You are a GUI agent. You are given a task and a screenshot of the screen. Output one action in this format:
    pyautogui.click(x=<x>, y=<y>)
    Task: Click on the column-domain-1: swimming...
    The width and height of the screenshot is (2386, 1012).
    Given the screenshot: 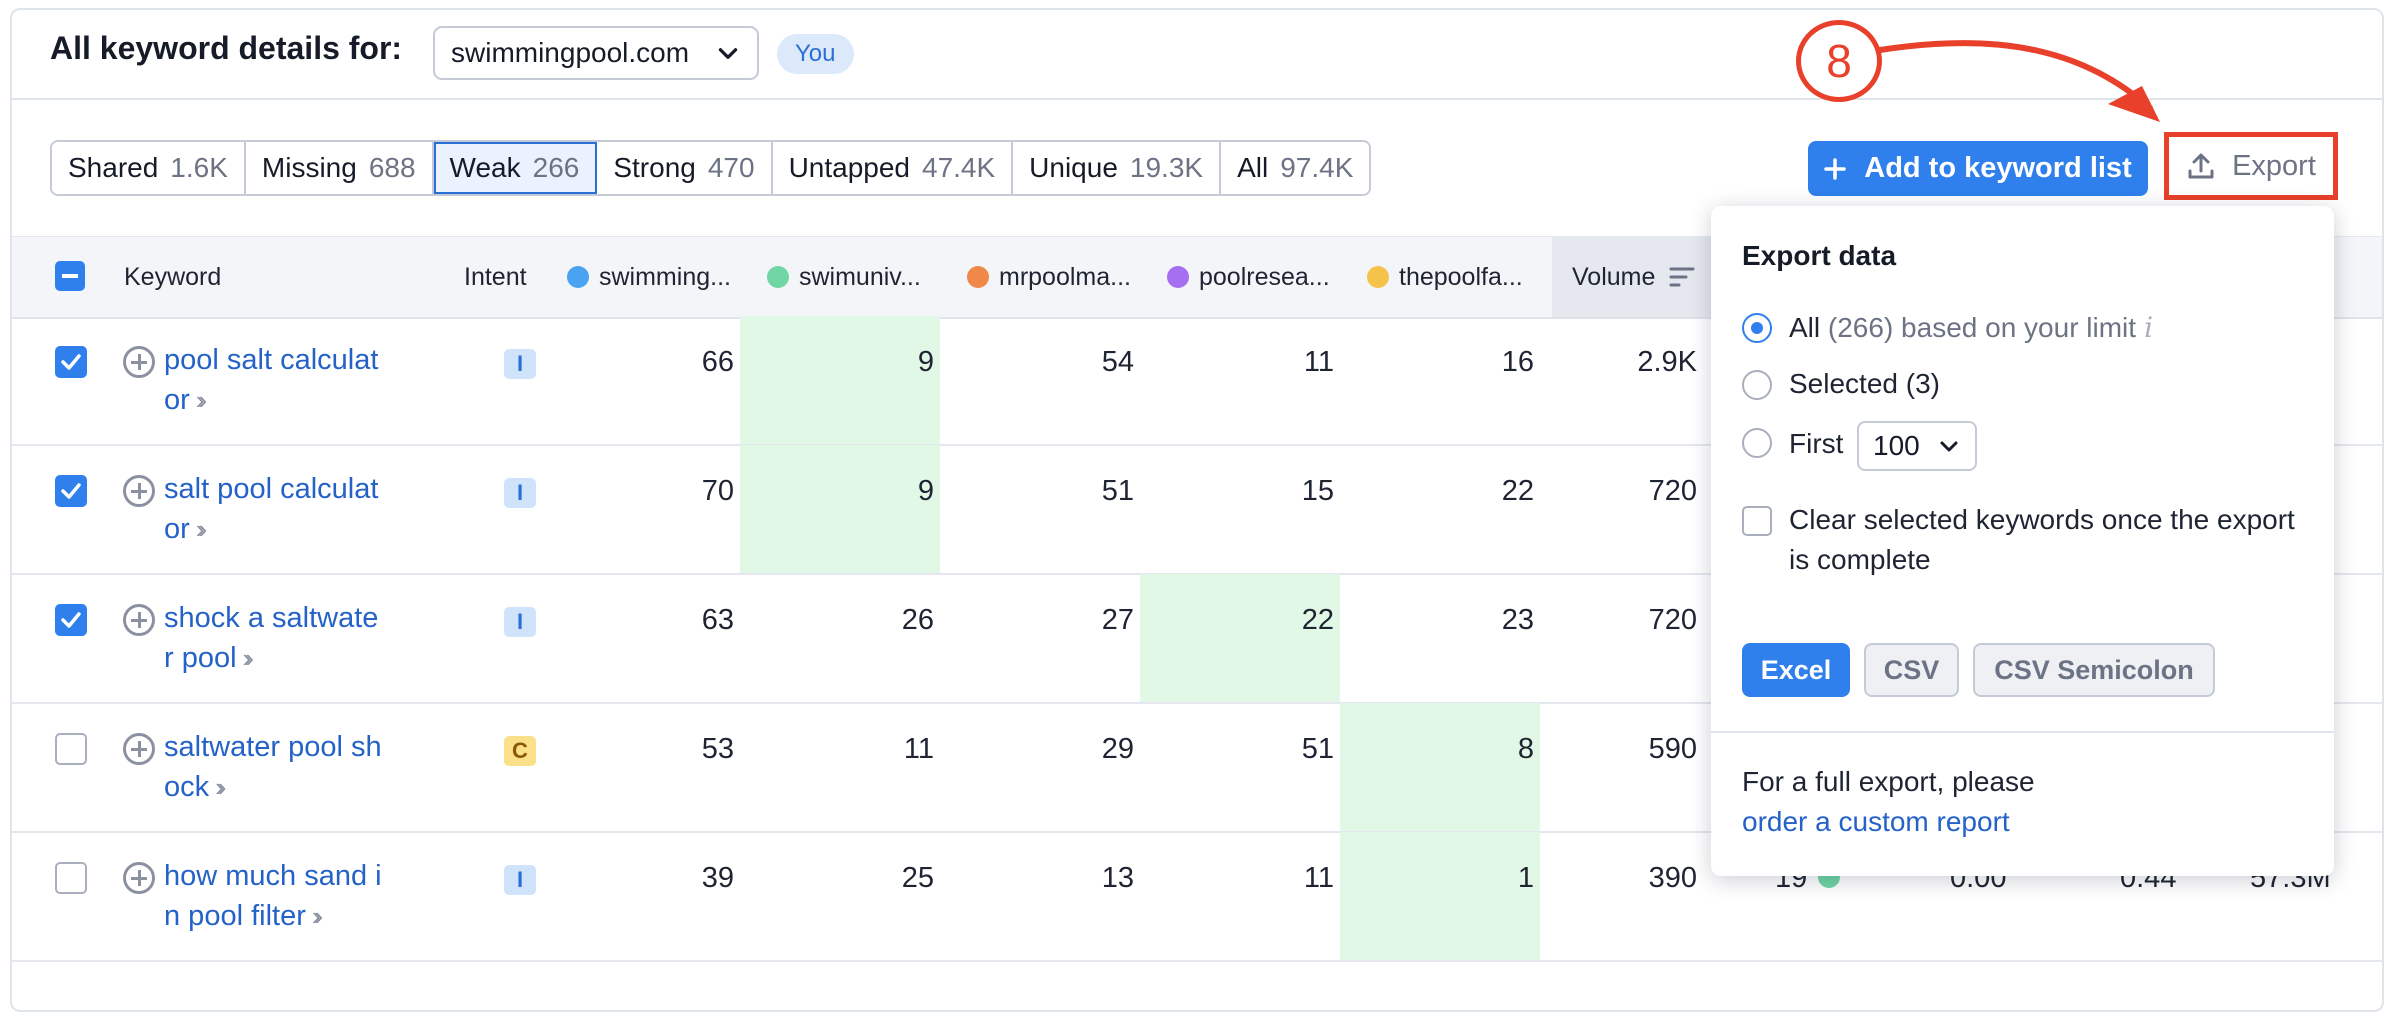 What is the action you would take?
    pyautogui.click(x=649, y=277)
    